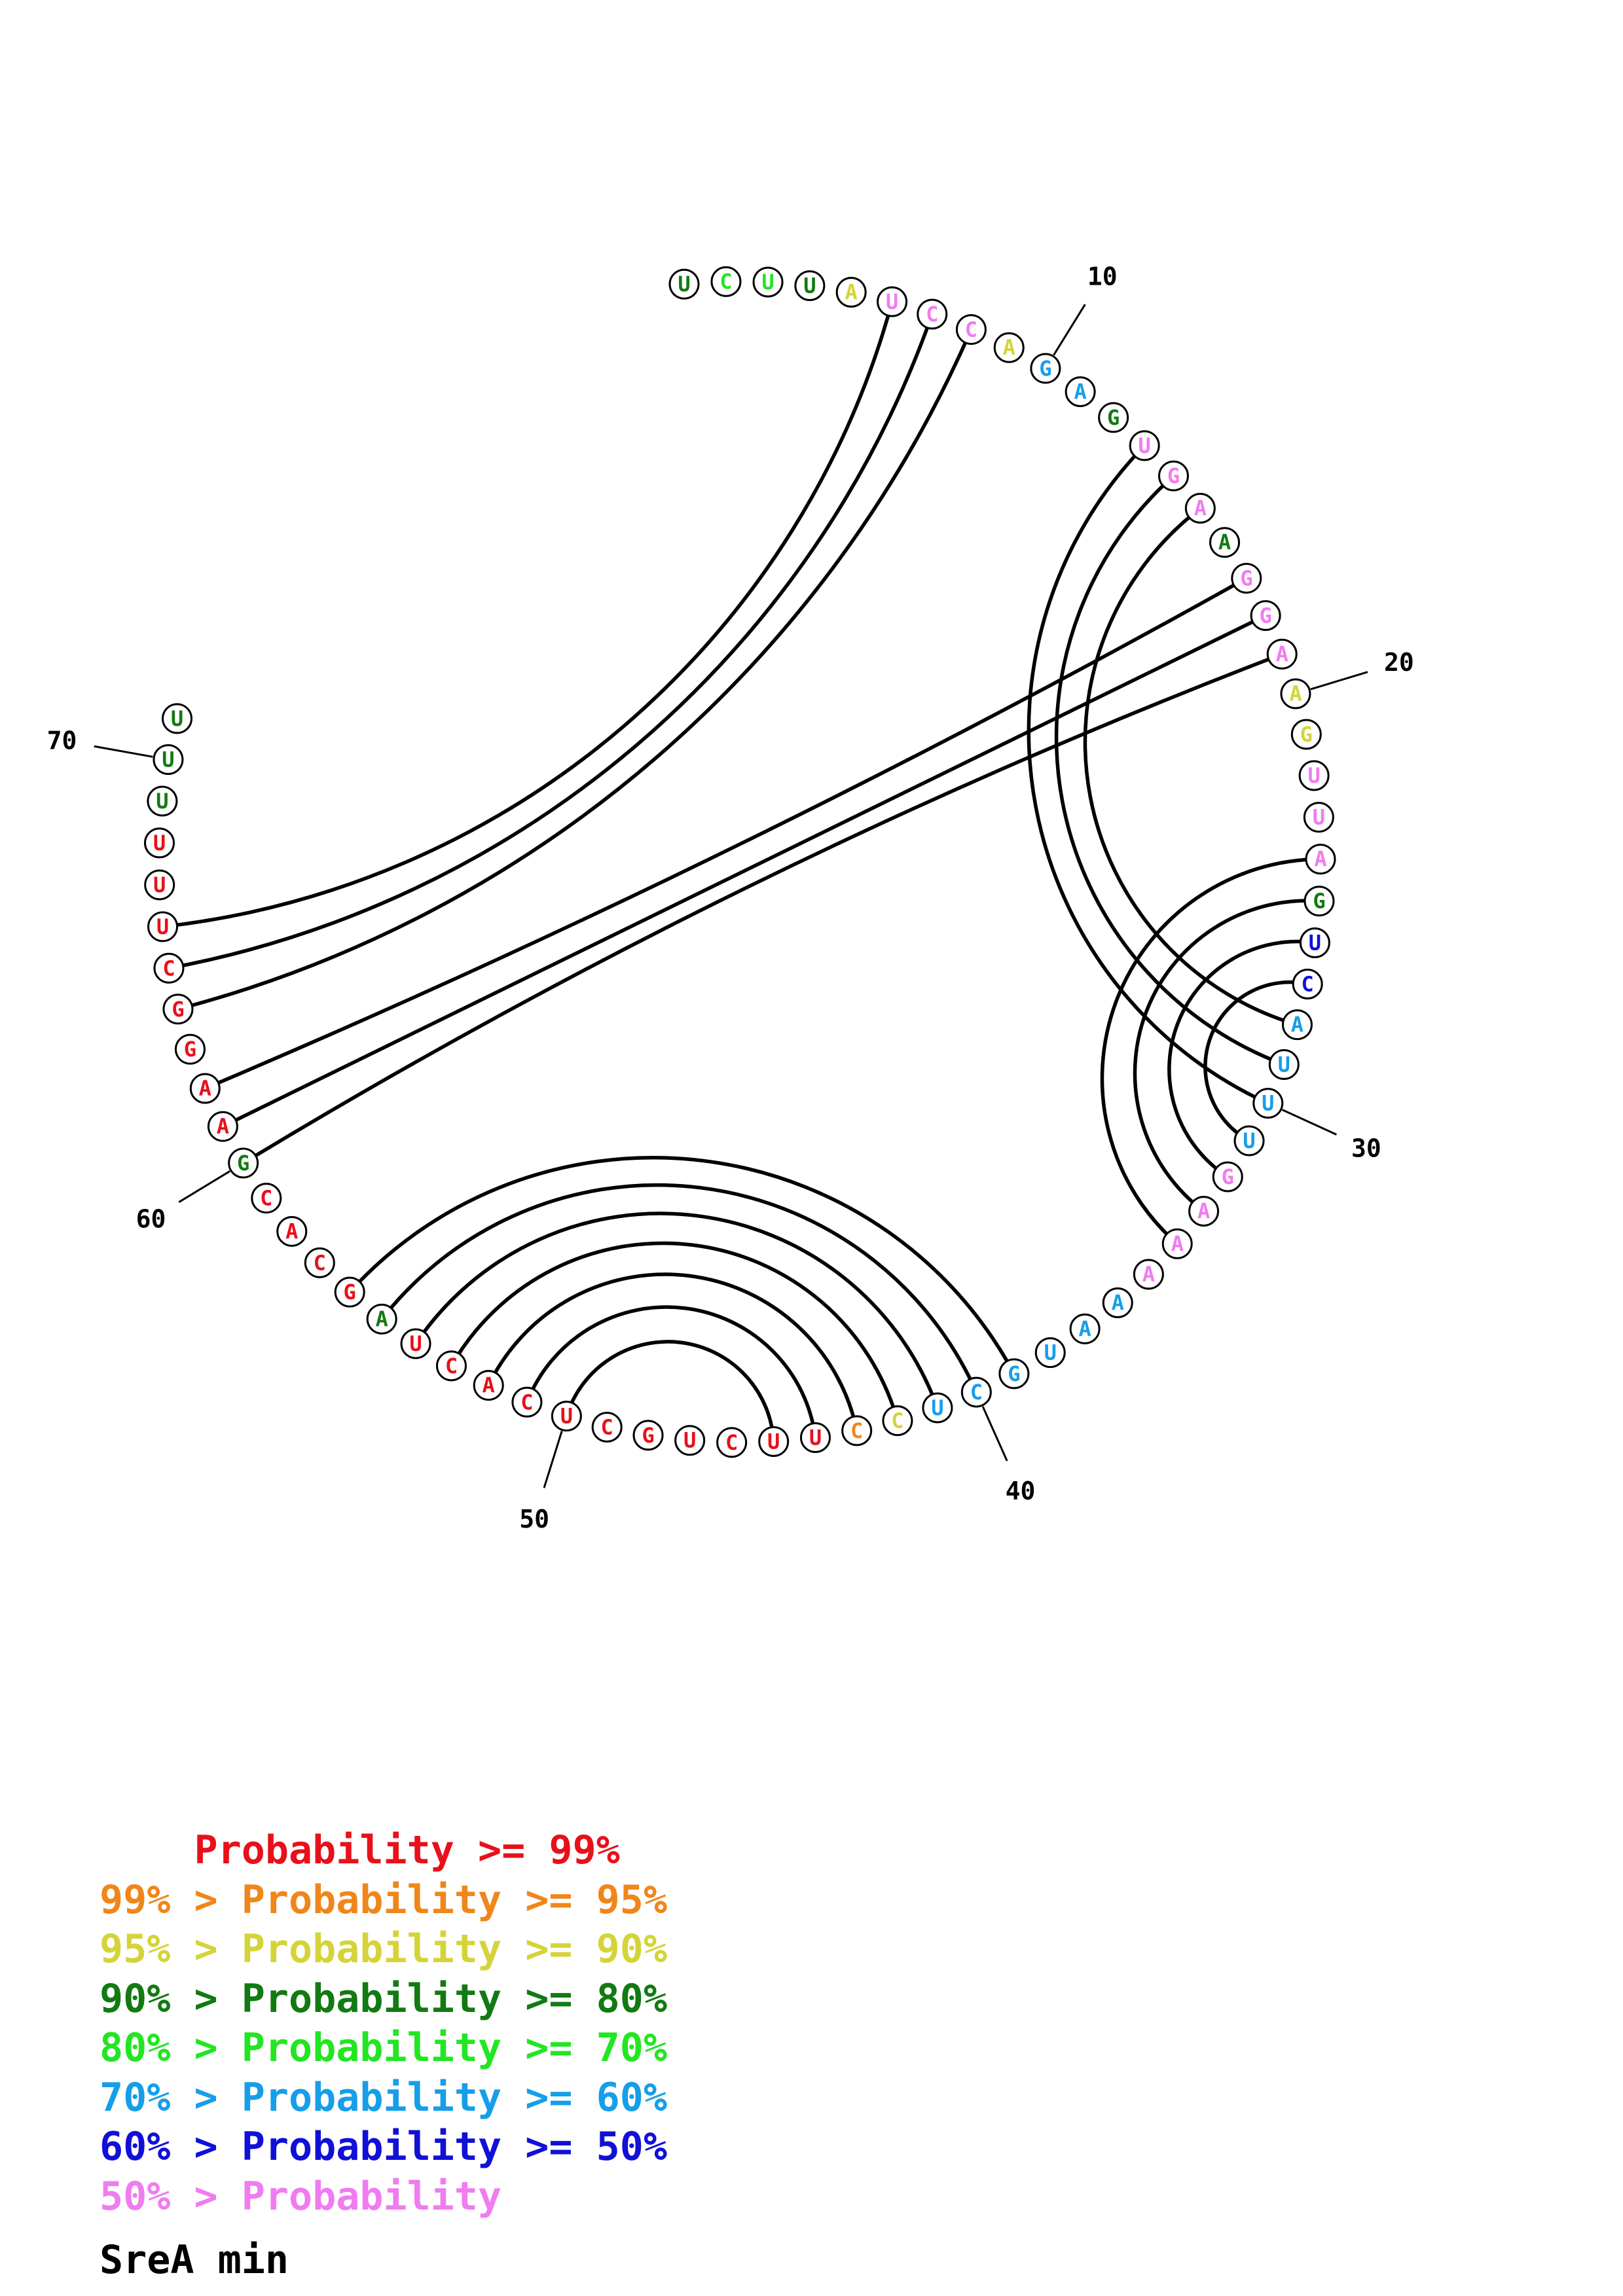  What do you see at coordinates (383, 2048) in the screenshot?
I see `legend-entry: 80% > Probability >= 70%` at bounding box center [383, 2048].